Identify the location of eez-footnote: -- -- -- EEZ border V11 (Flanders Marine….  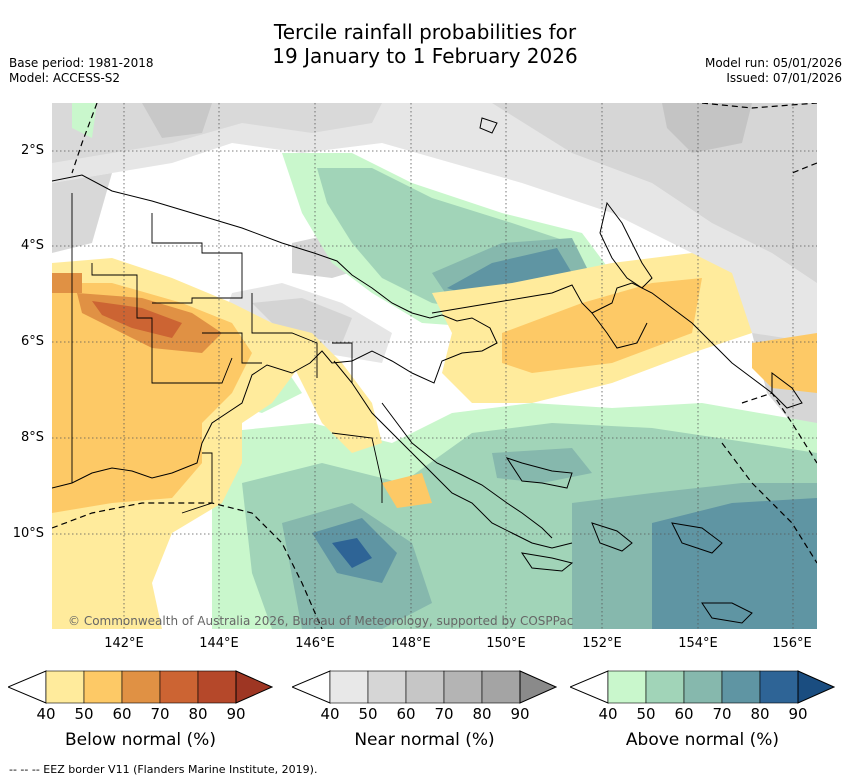
(163, 769).